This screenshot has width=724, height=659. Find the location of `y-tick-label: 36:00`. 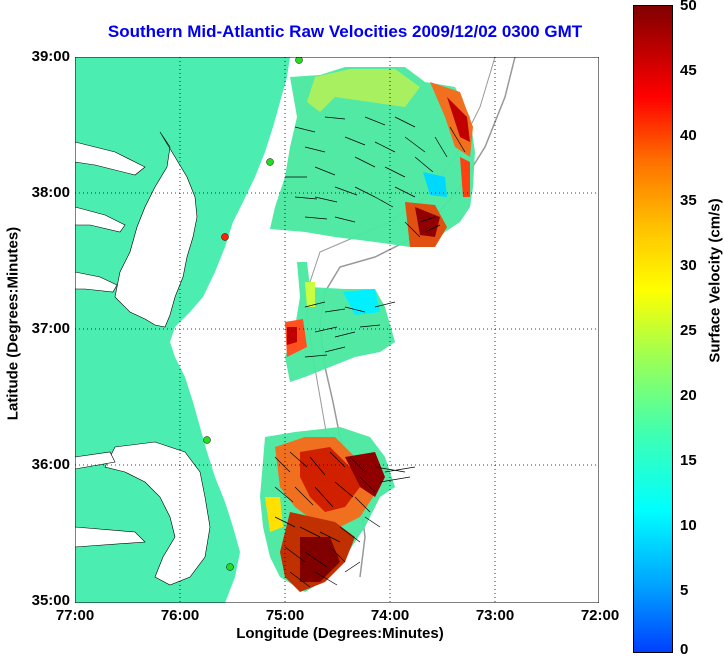

y-tick-label: 36:00 is located at coordinates (50, 464).